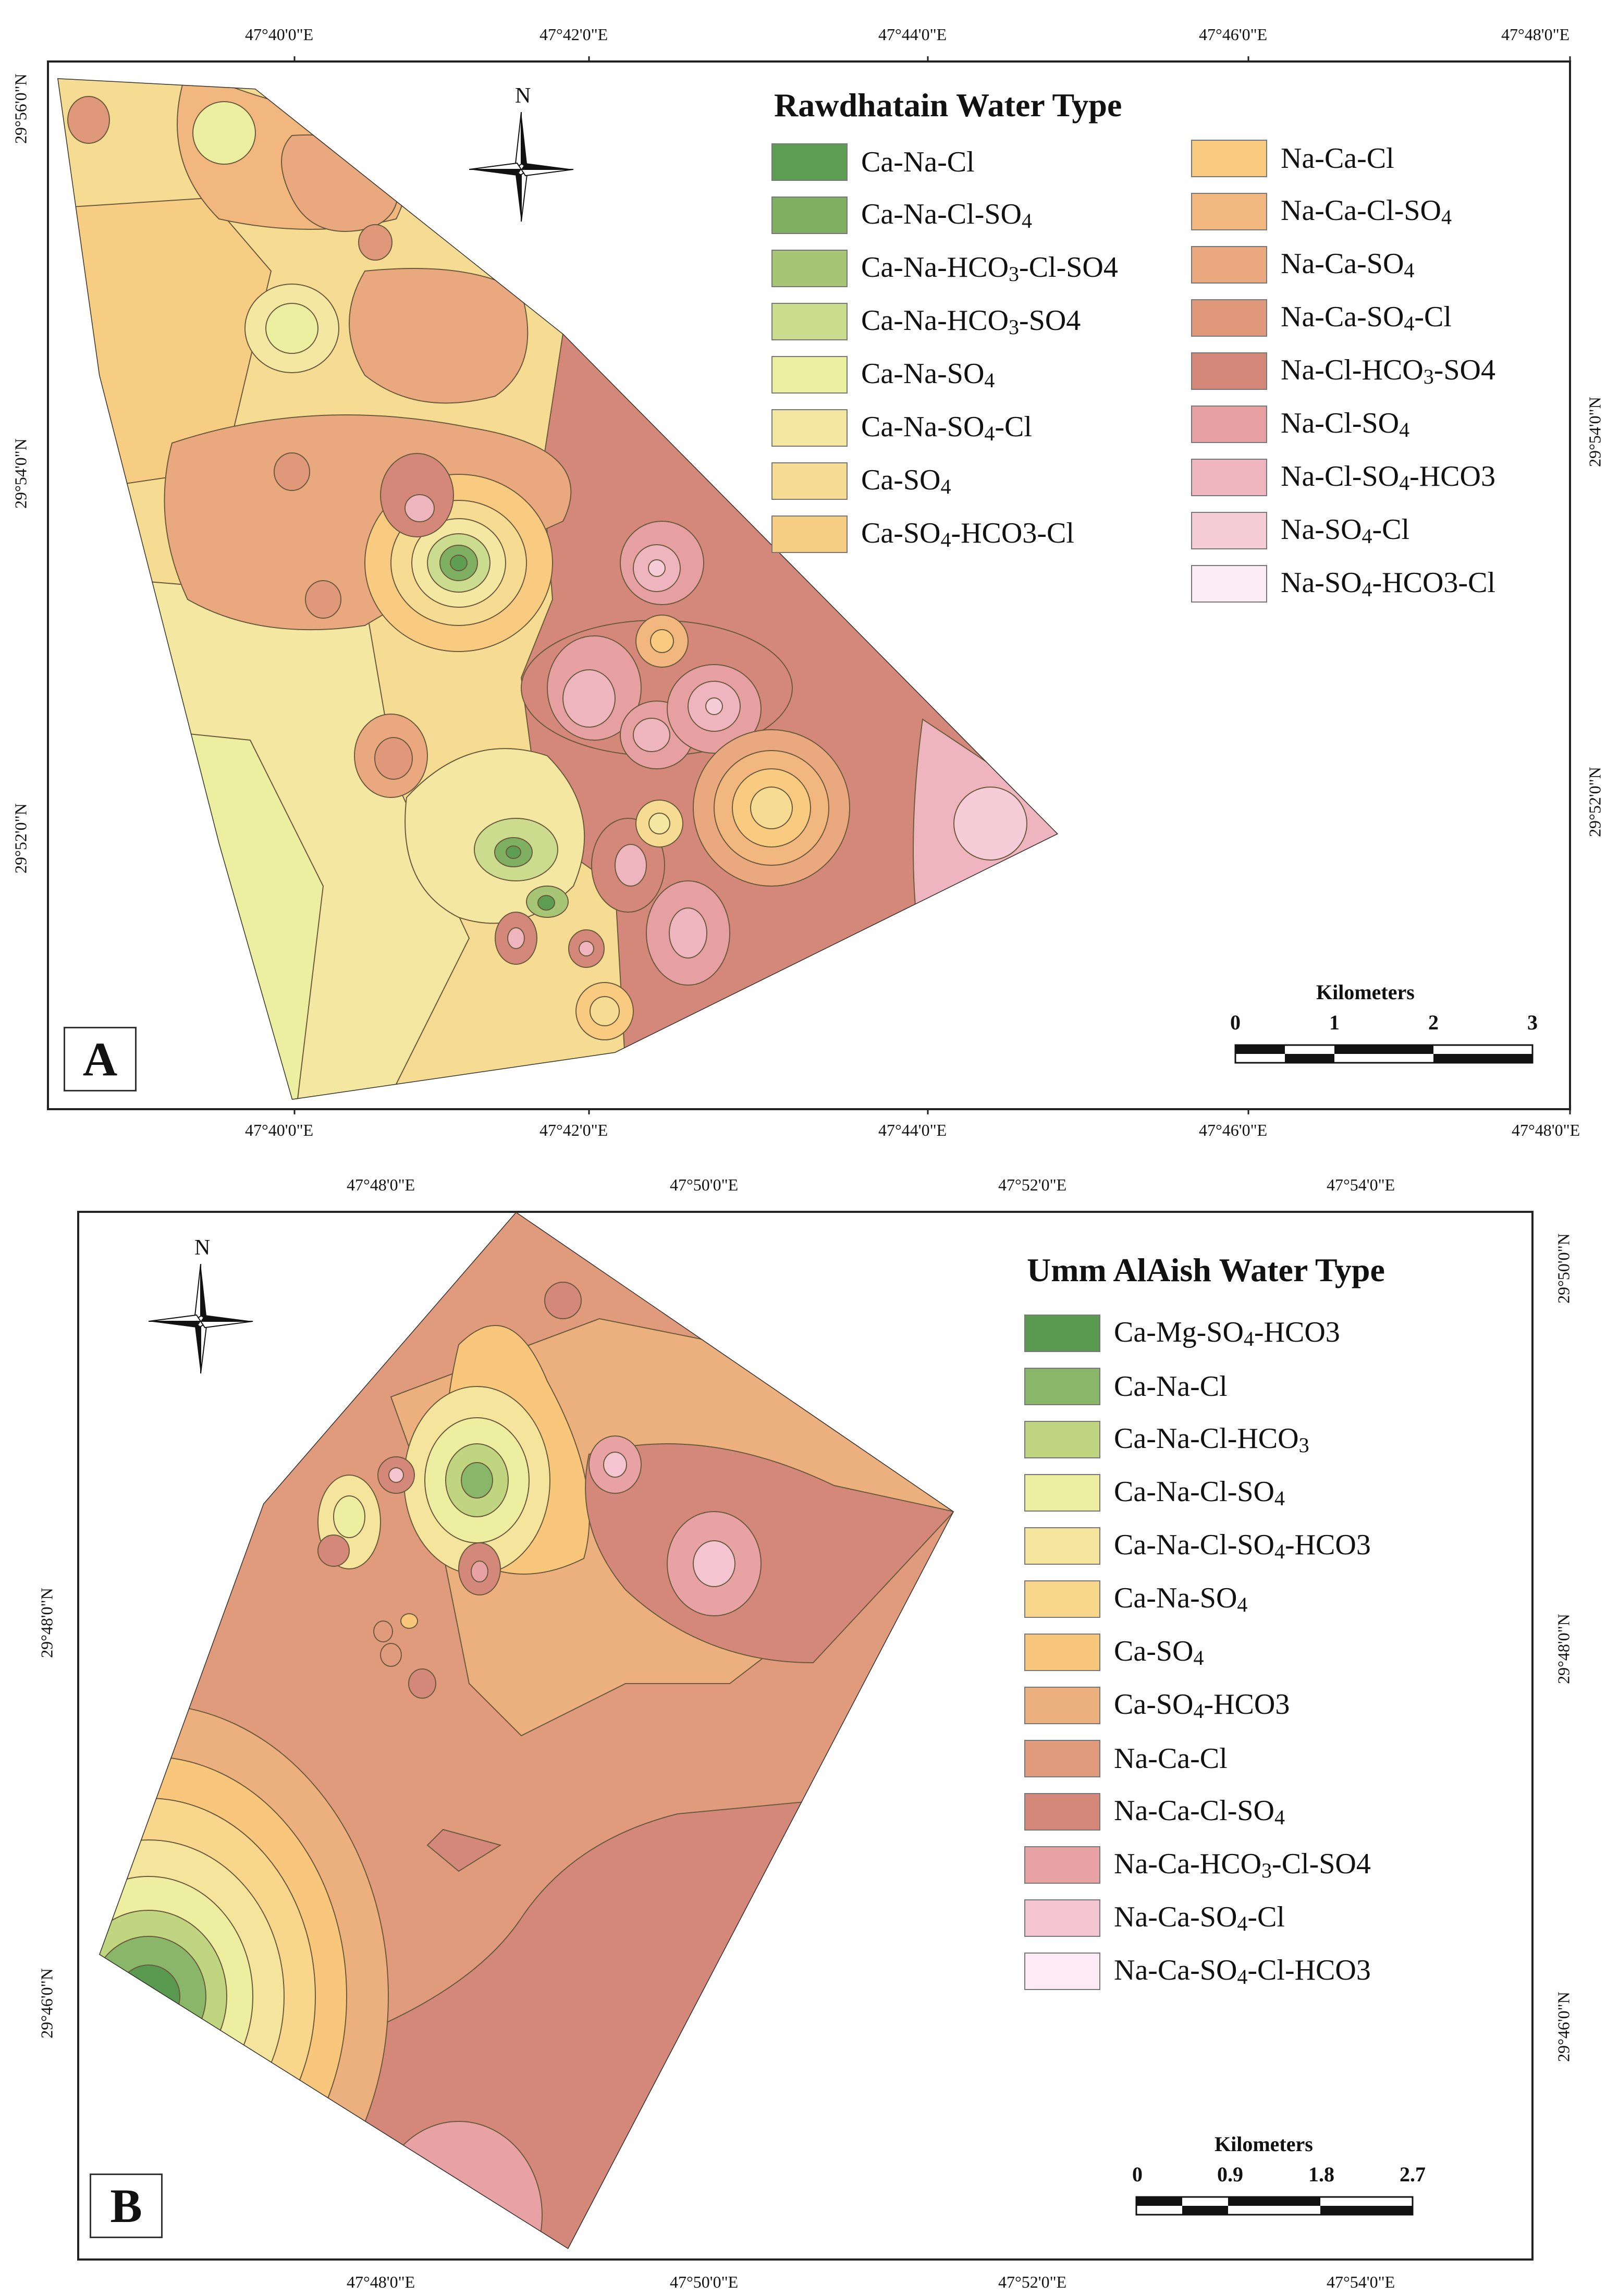 The height and width of the screenshot is (2296, 1619). Describe the element at coordinates (1433, 1022) in the screenshot. I see `scale-tick: 2` at that location.